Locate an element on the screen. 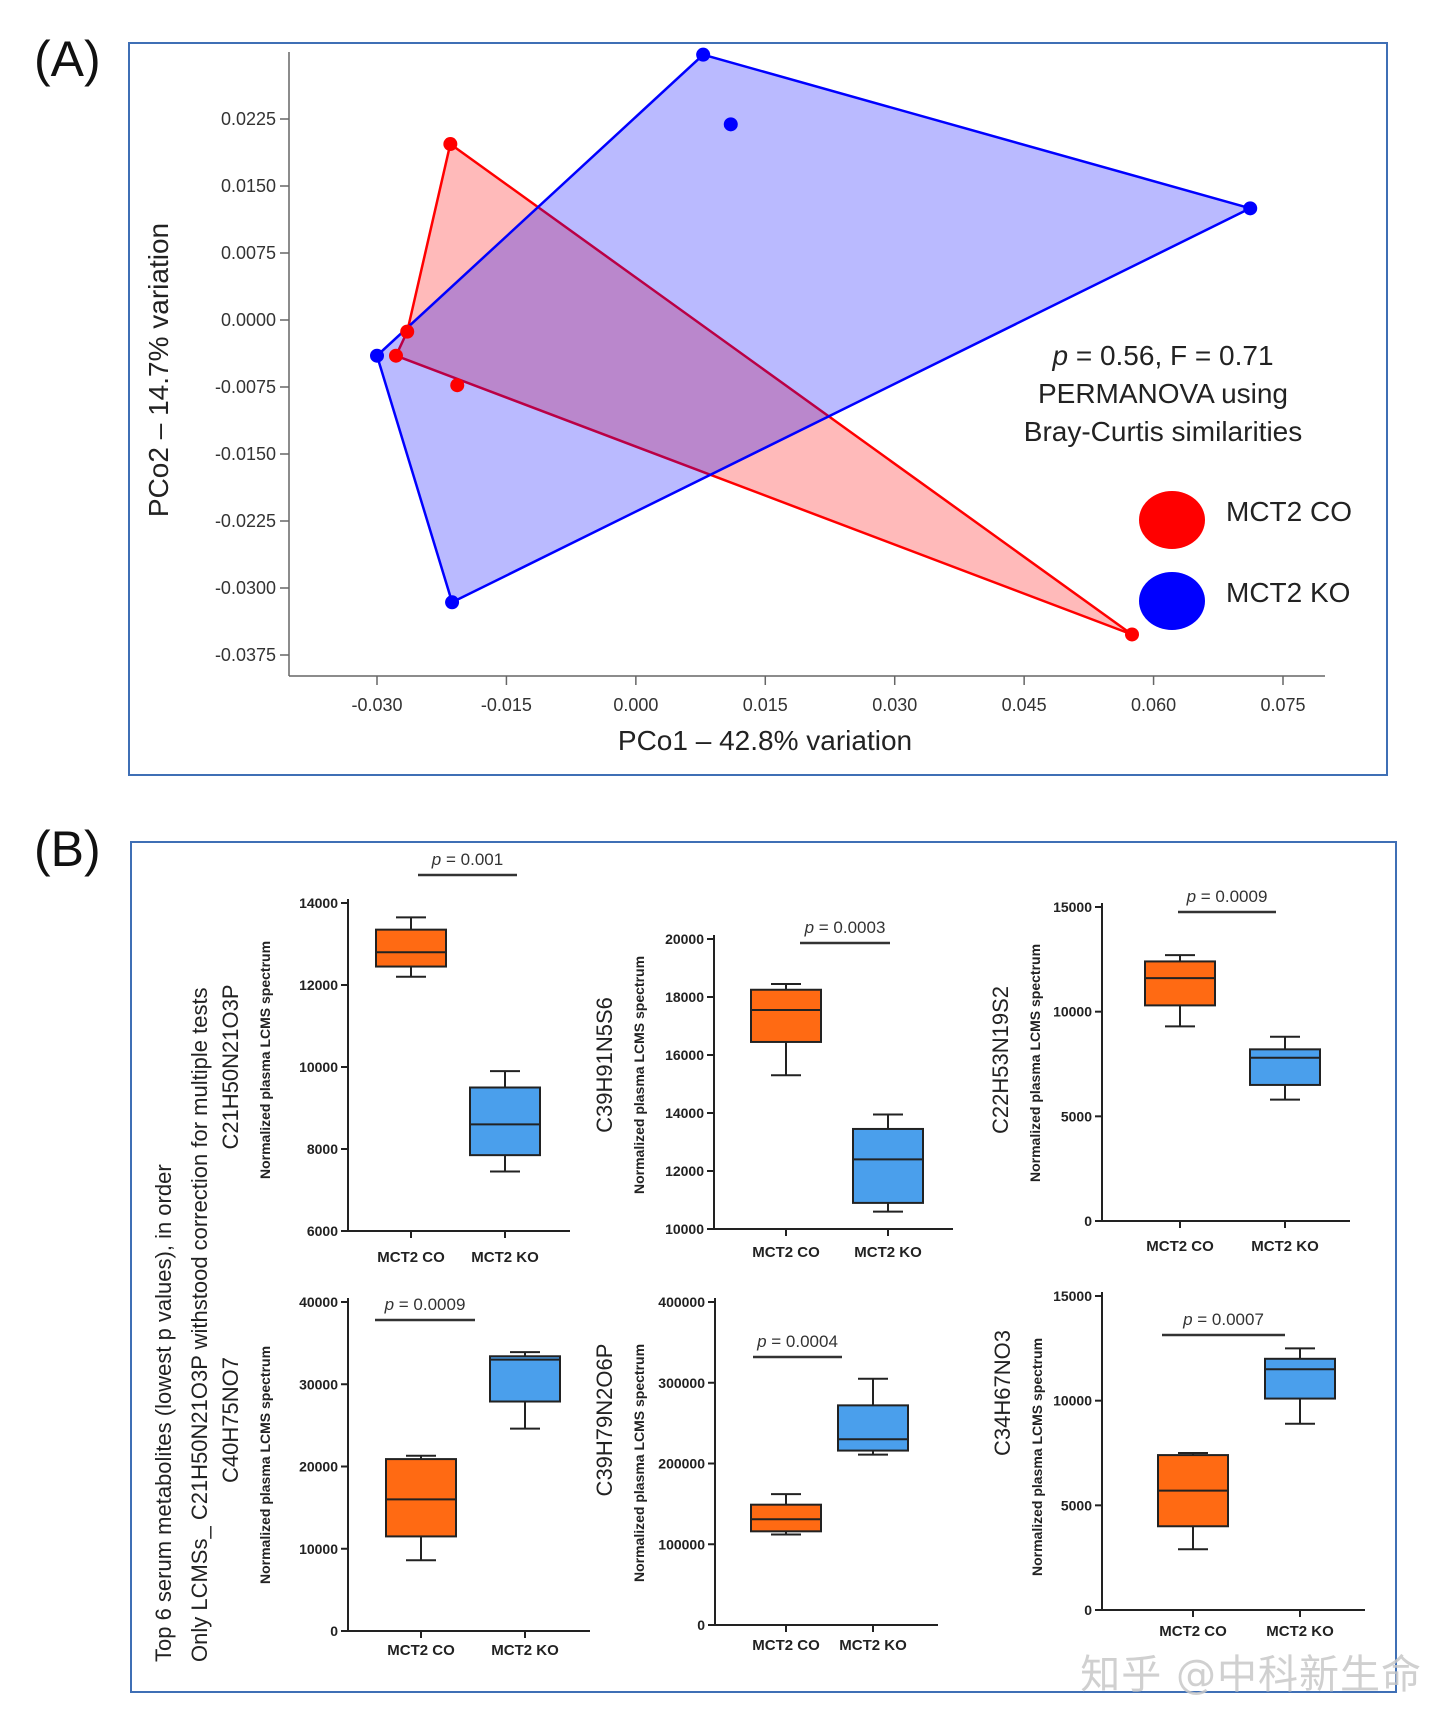 The height and width of the screenshot is (1716, 1440). x-tick-label: 0.030 is located at coordinates (894, 705).